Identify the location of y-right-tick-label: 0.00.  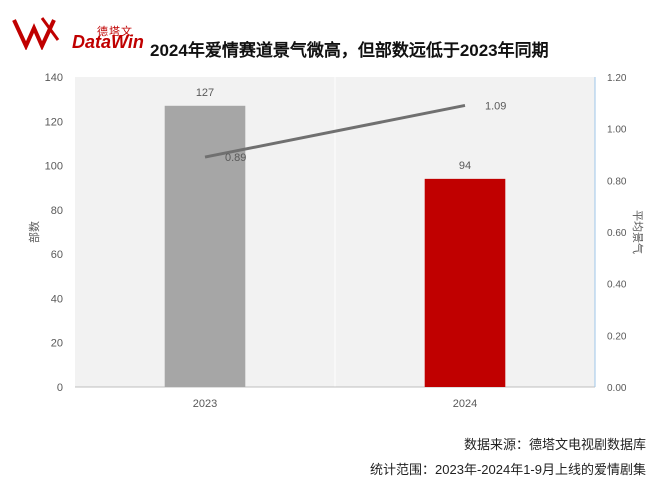
(617, 388).